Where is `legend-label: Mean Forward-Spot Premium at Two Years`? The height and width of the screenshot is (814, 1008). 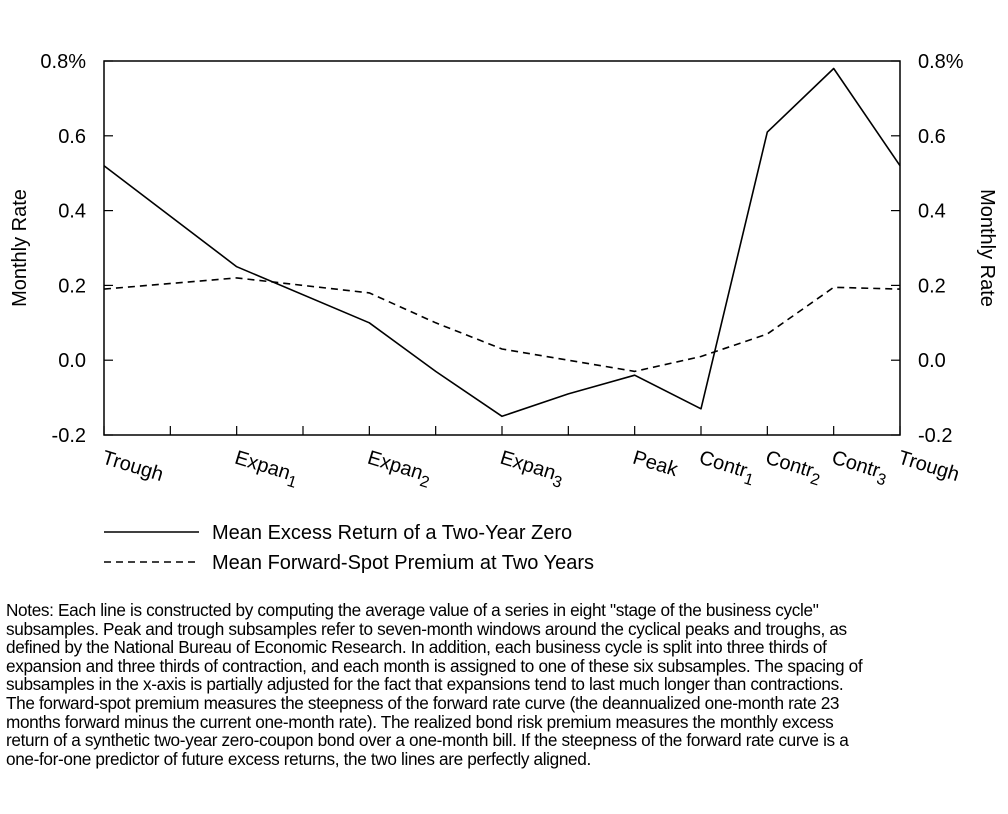
legend-label: Mean Forward-Spot Premium at Two Years is located at coordinates (403, 563).